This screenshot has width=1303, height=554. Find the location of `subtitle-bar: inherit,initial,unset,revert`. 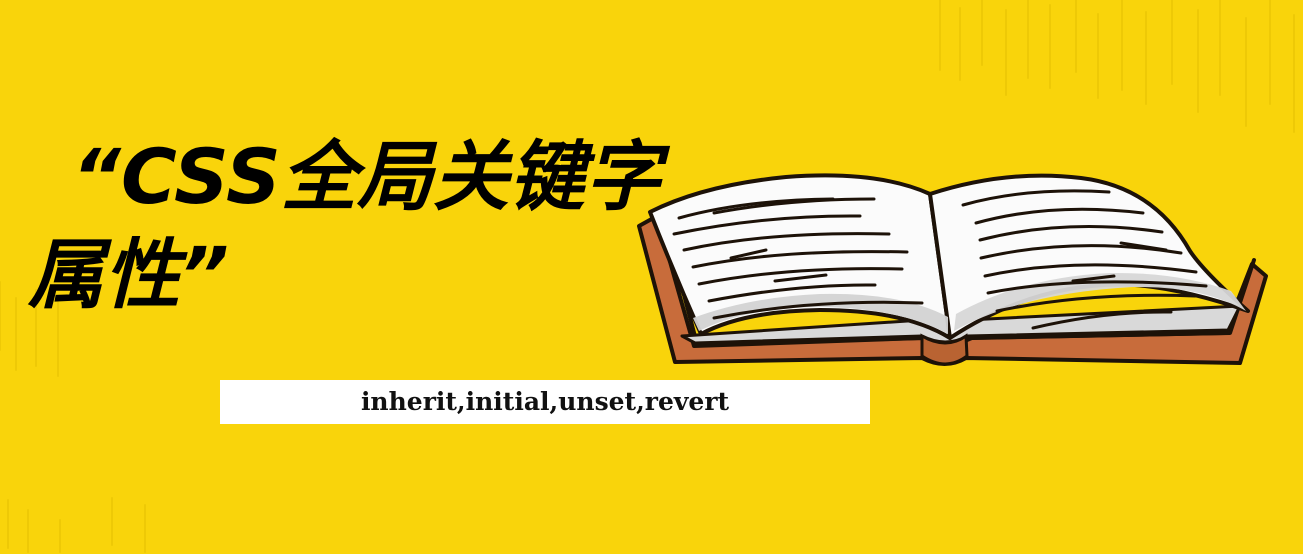

subtitle-bar: inherit,initial,unset,revert is located at coordinates (545, 402).